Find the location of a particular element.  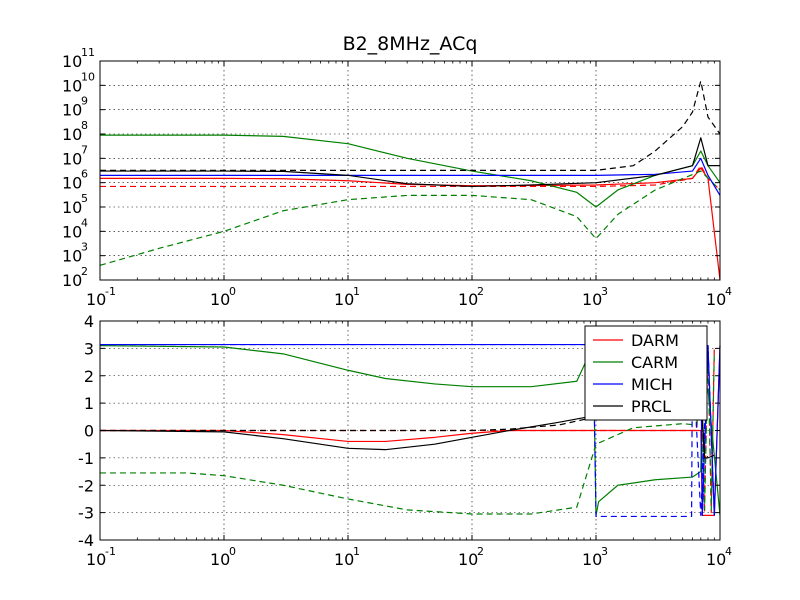

top-ytick-exponent: 10 is located at coordinates (88, 76).